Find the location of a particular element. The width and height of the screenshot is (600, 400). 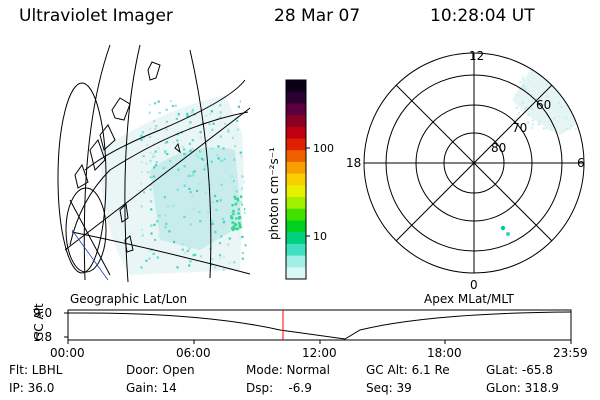

mlt-label-0: 0 is located at coordinates (474, 285).